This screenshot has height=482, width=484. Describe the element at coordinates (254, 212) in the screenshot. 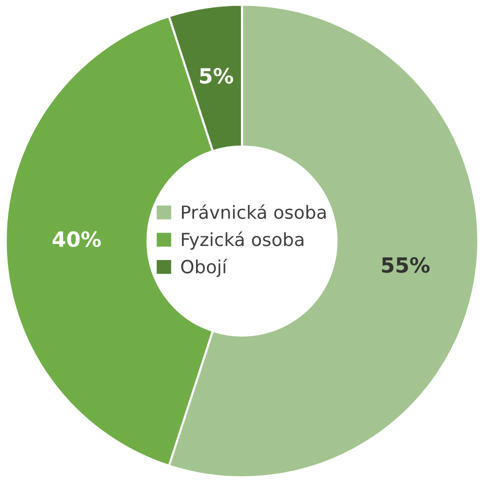

I see `legend-label: Právnická osoba` at that location.